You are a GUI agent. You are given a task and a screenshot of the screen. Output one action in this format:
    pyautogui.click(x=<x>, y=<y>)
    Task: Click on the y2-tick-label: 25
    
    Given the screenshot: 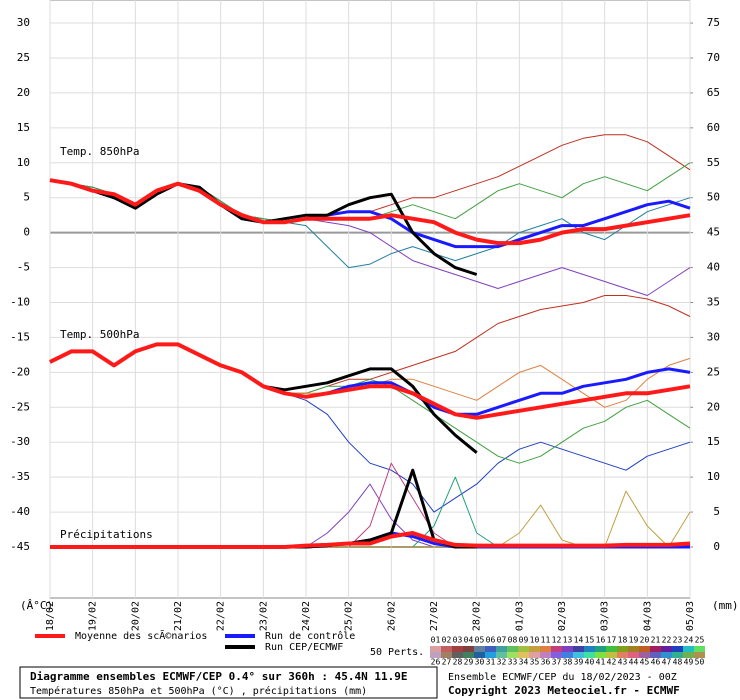 What is the action you would take?
    pyautogui.click(x=713, y=371)
    